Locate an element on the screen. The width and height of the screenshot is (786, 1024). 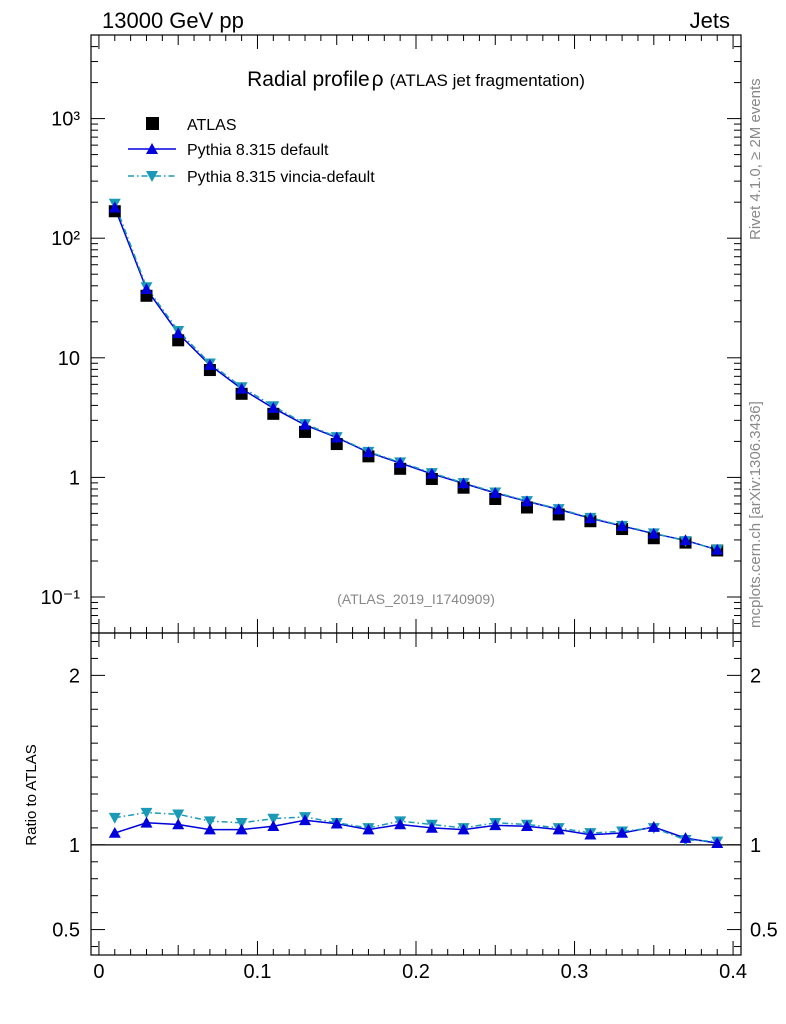
source-label: mcplots.cern.ch [arXiv:1306.3436] is located at coordinates (755, 514).